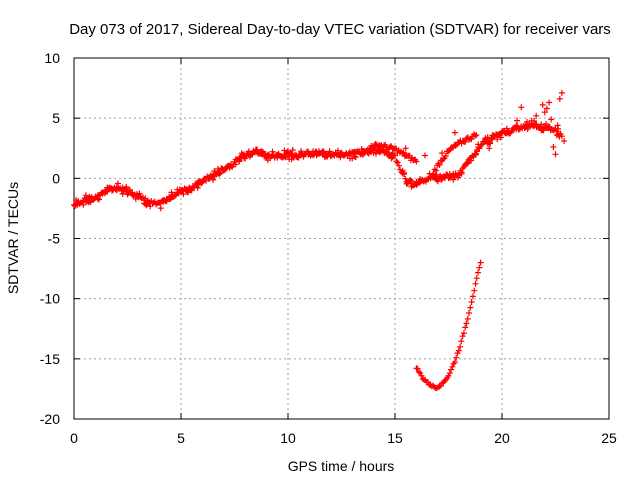 This screenshot has width=640, height=480. I want to click on y-axis-label: SDTVAR / TECUs, so click(13, 238).